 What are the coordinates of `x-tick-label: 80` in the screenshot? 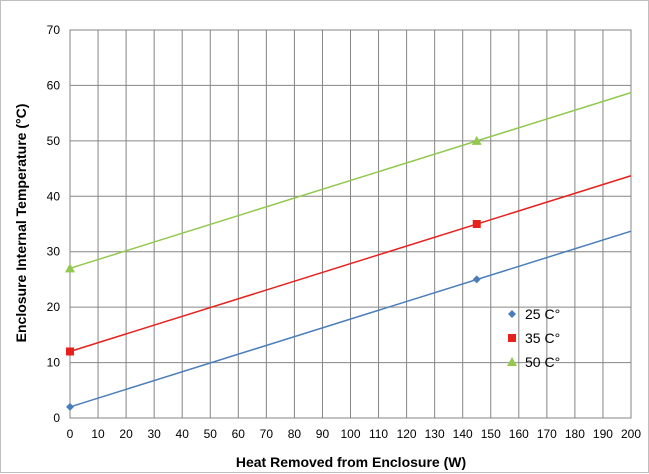 It's located at (295, 434).